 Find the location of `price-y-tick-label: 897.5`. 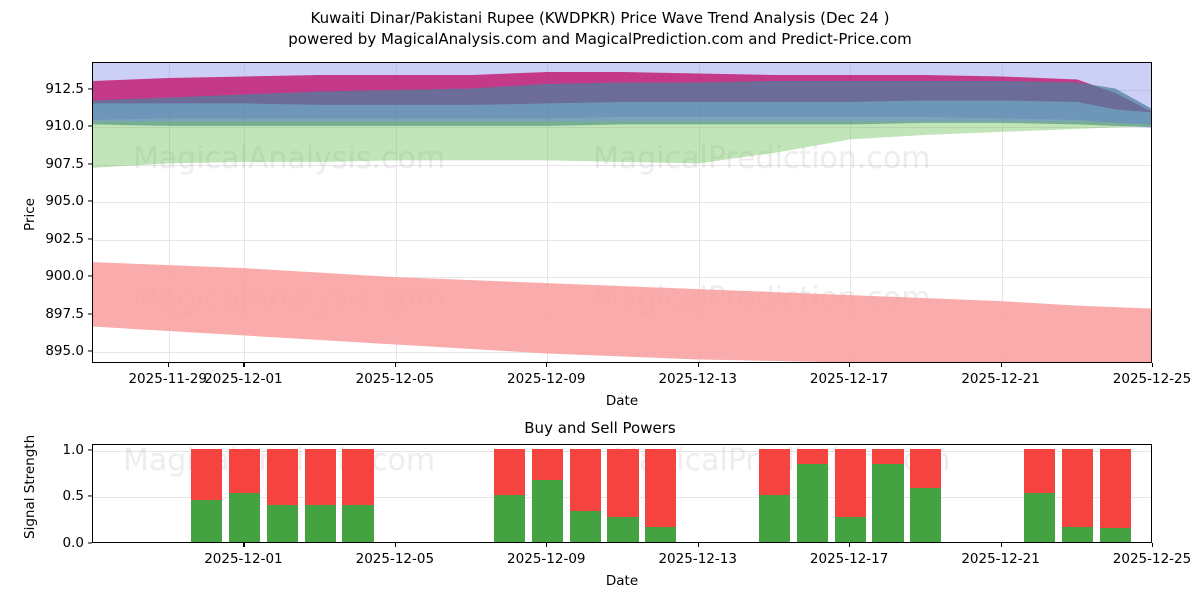

price-y-tick-label: 897.5 is located at coordinates (64, 313).